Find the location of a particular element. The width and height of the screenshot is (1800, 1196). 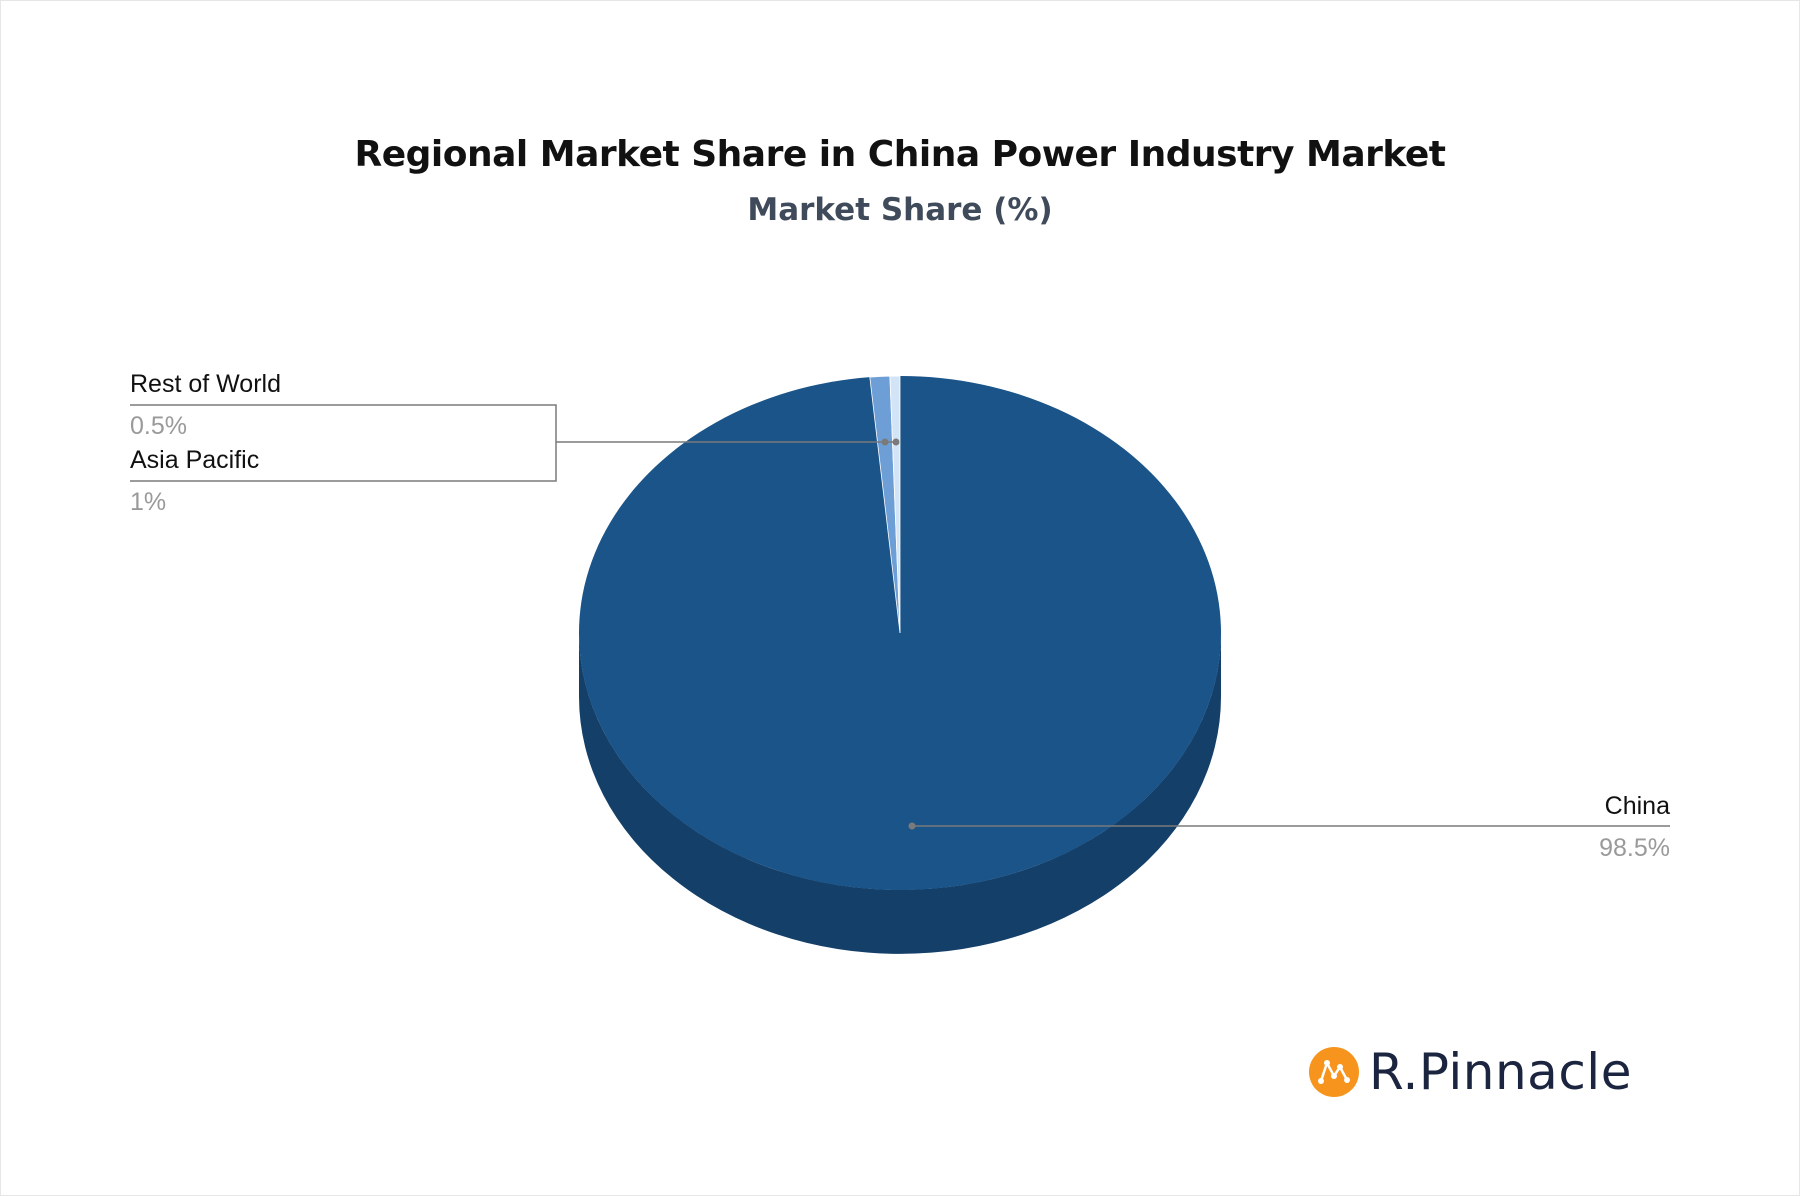

pinnacle-logo-icon is located at coordinates (1334, 1072).